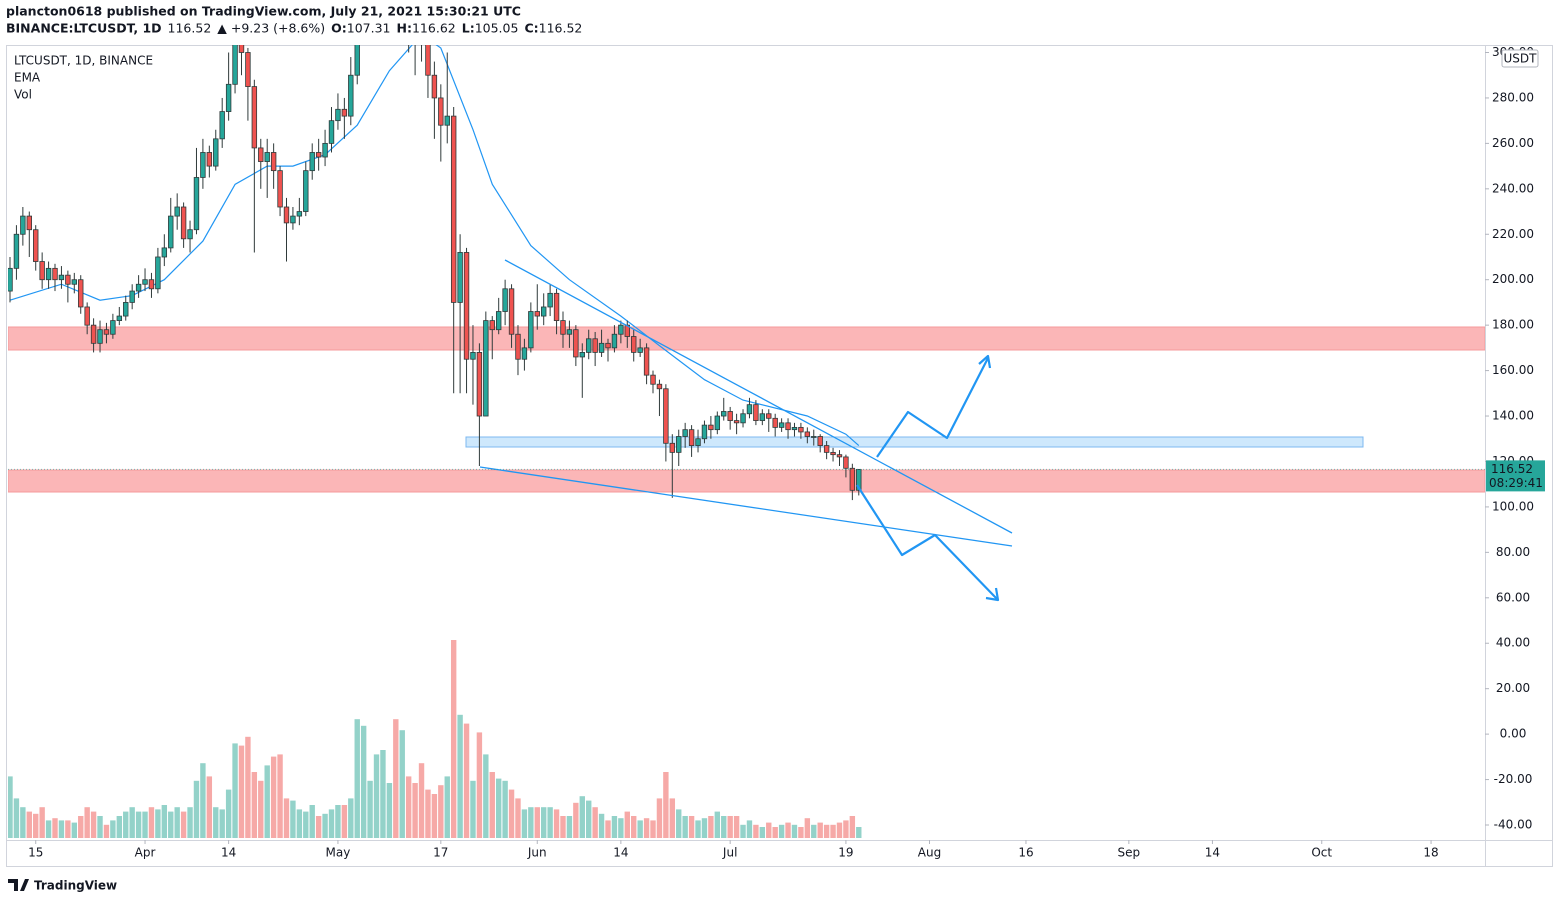 This screenshot has height=904, width=1560. Describe the element at coordinates (338, 853) in the screenshot. I see `x-tick-label: May` at that location.